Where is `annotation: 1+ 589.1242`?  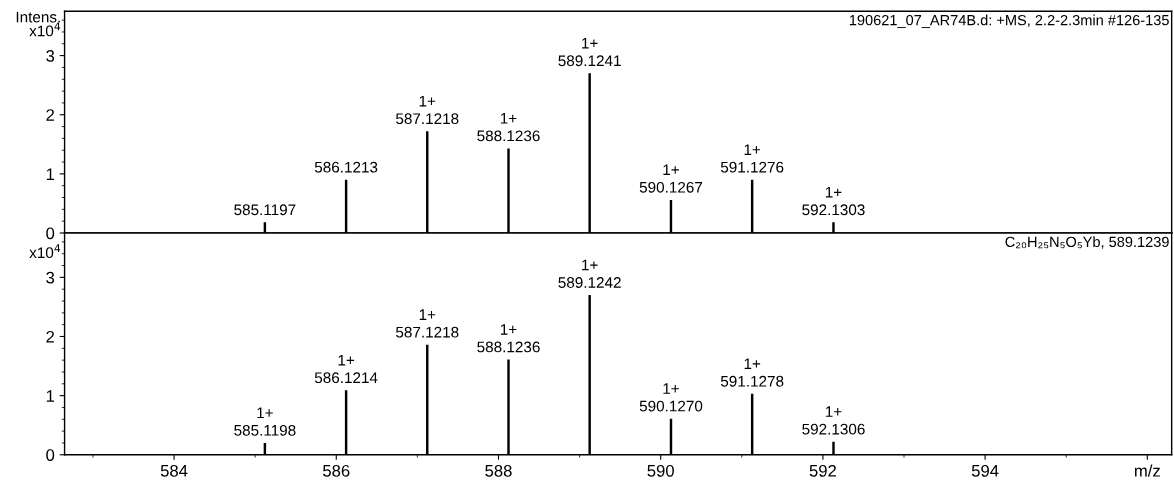
annotation: 1+ 589.1242 is located at coordinates (589, 273).